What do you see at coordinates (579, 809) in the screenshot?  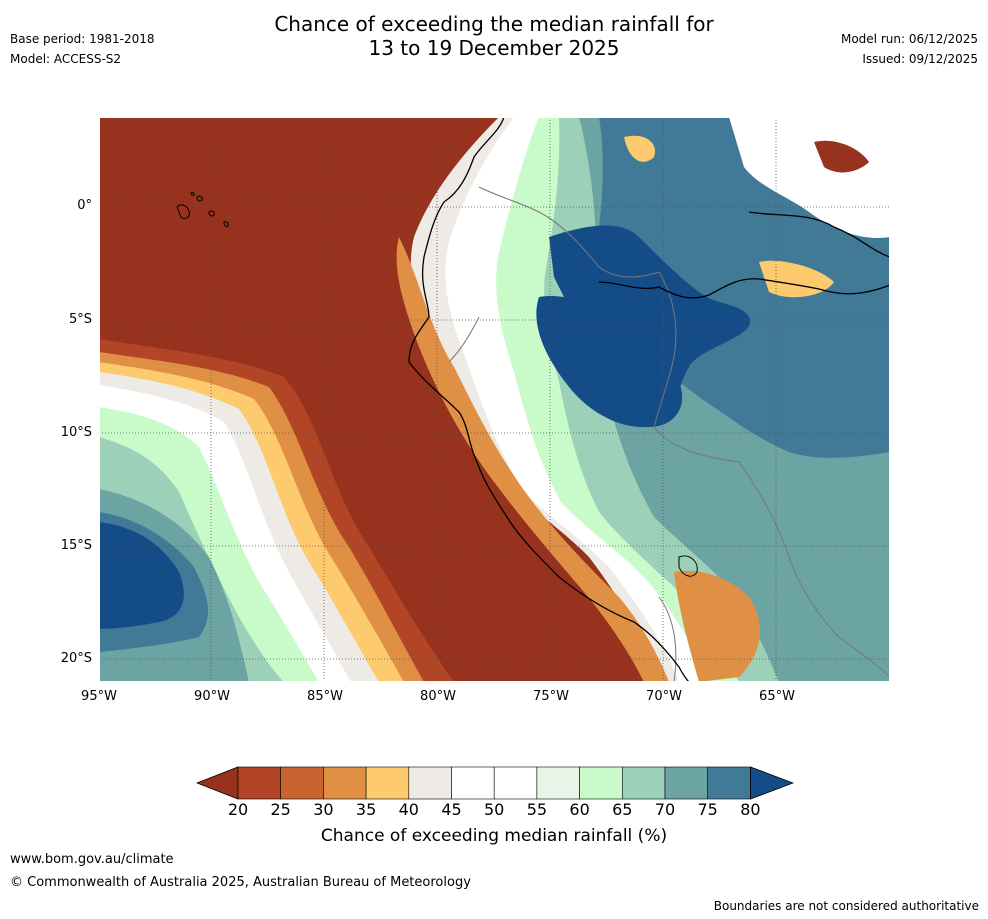 I see `colorbar-tick-label: 60` at bounding box center [579, 809].